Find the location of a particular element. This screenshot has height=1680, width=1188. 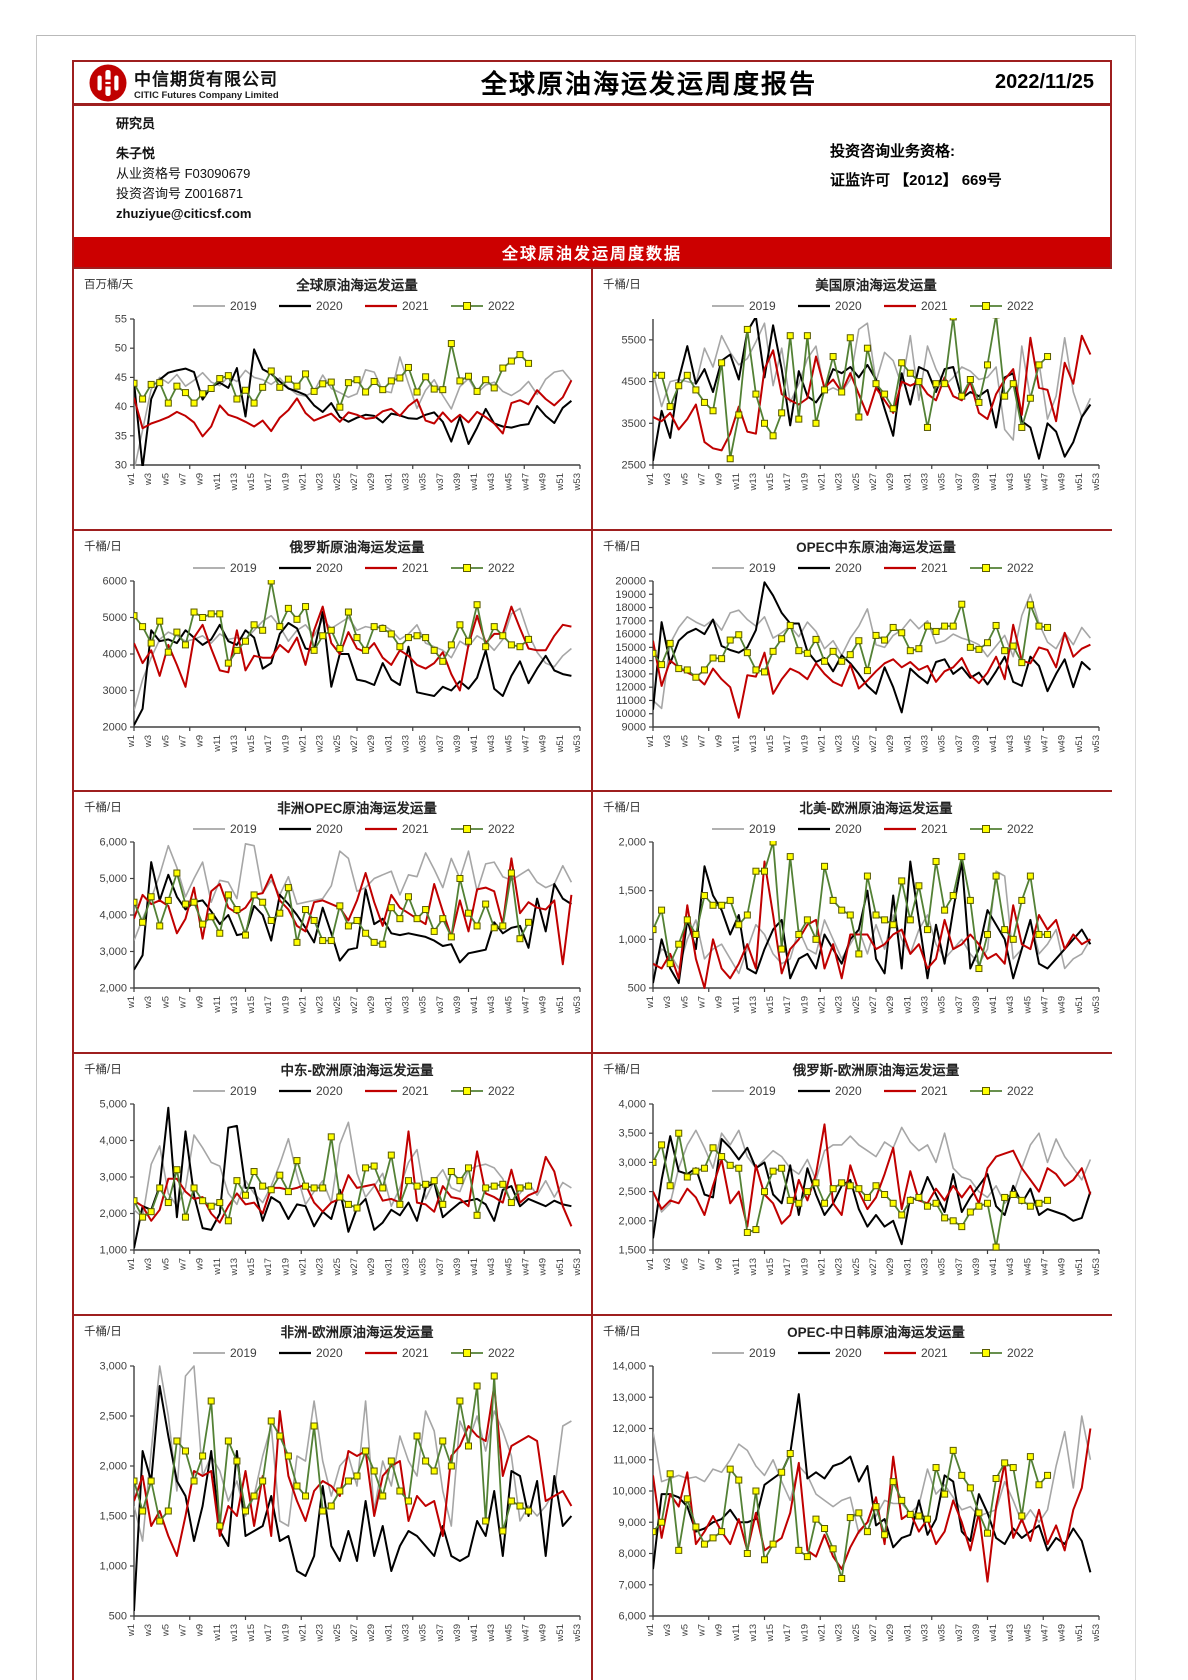

legend-label-2021: 2021 is located at coordinates (934, 829).